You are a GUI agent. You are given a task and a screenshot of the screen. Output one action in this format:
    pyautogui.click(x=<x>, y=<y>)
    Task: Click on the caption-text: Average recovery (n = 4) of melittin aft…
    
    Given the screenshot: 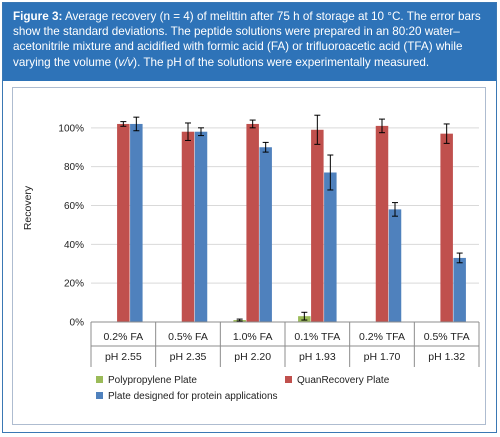 What is the action you would take?
    pyautogui.click(x=247, y=39)
    